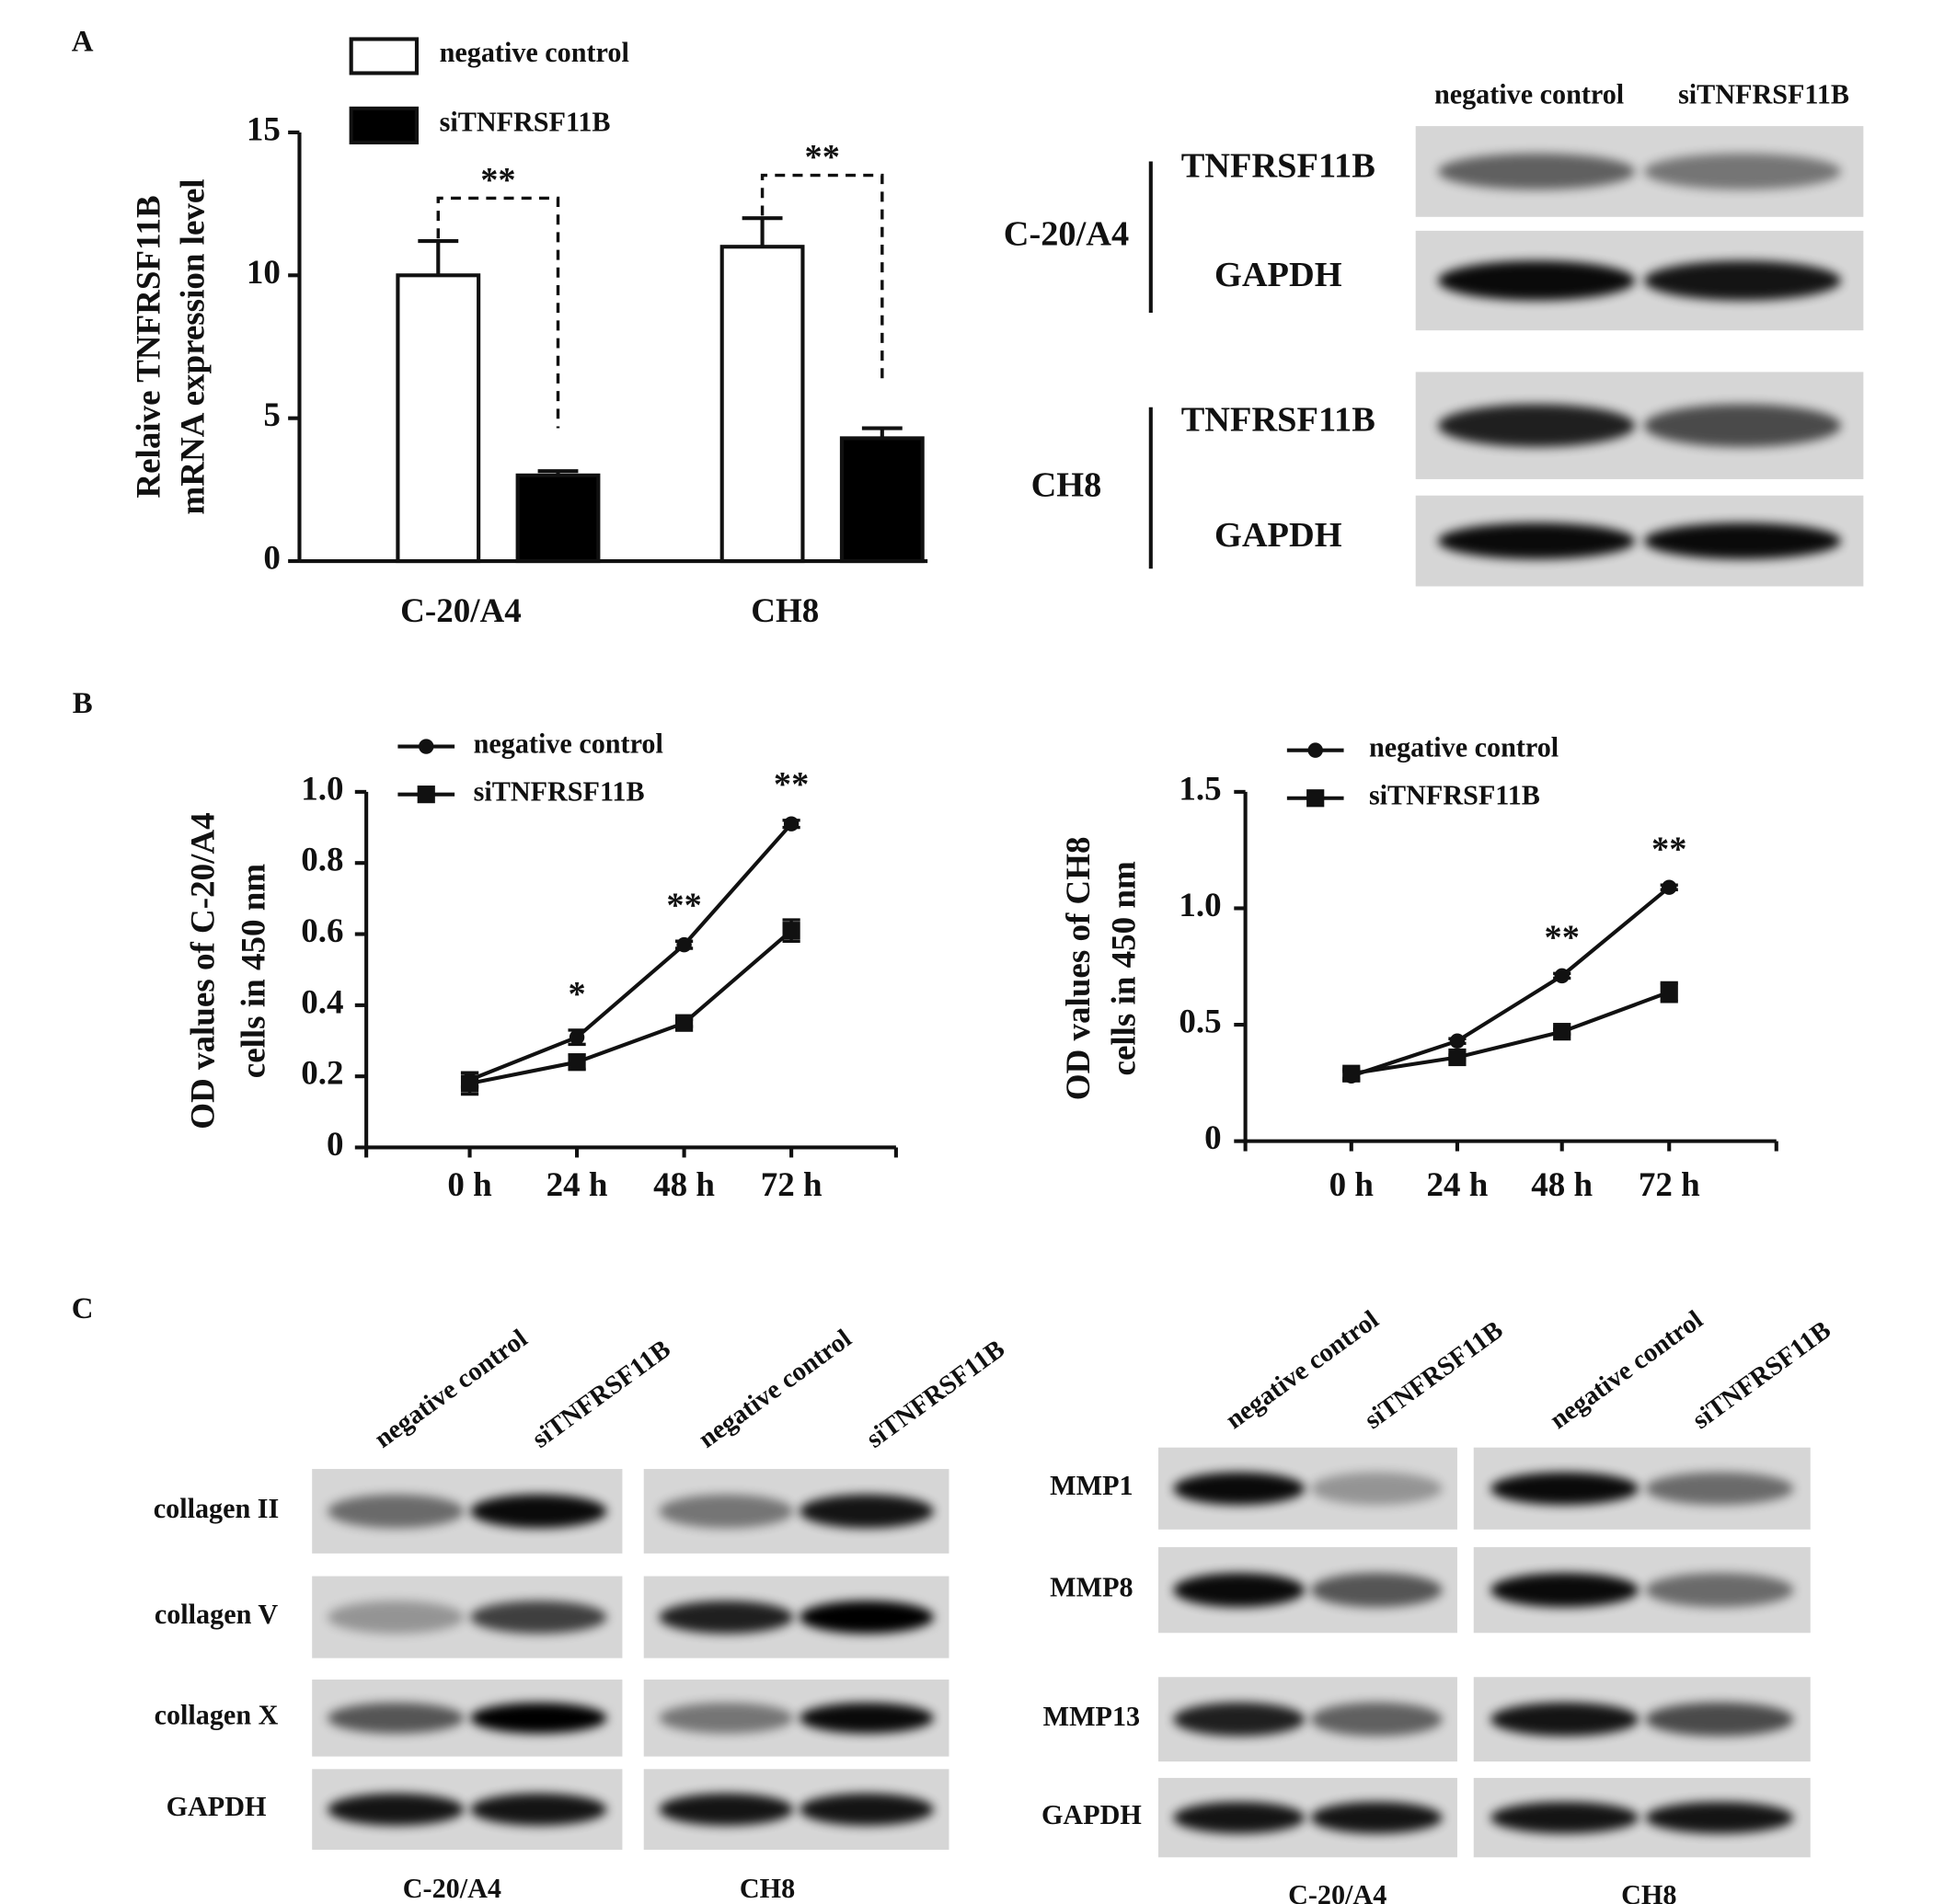 This screenshot has width=1956, height=1904. What do you see at coordinates (785, 611) in the screenshot?
I see `x-tick-label: CH8` at bounding box center [785, 611].